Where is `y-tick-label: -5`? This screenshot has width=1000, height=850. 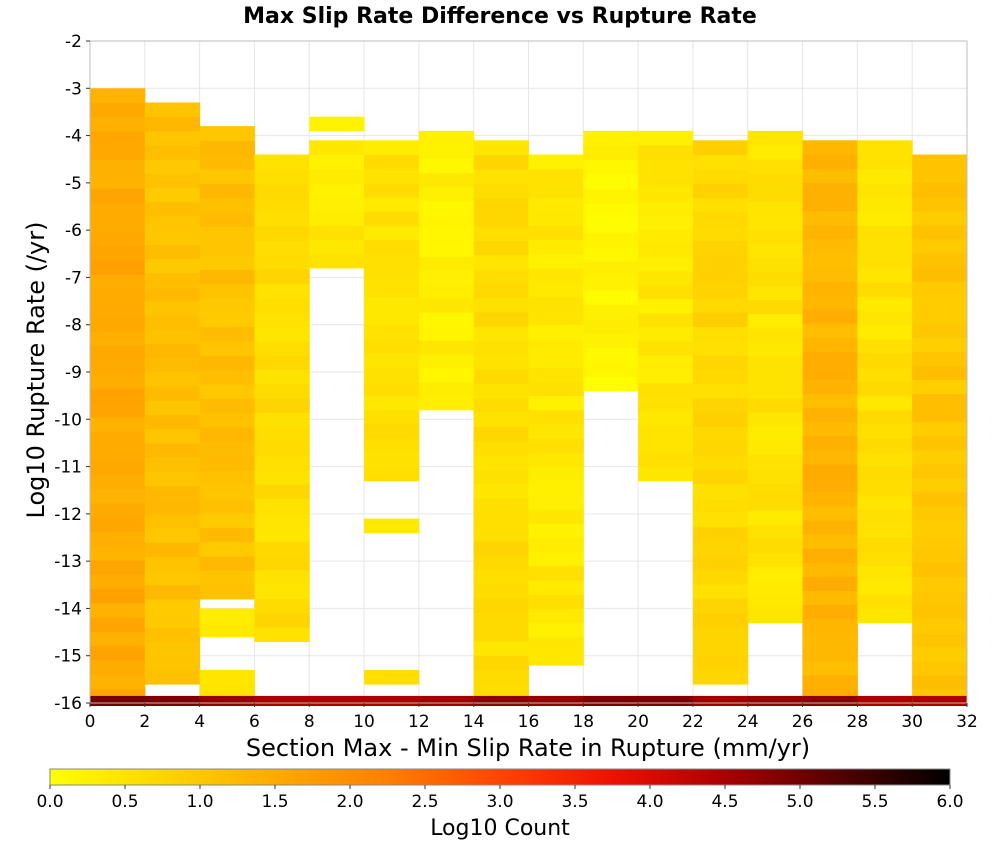
y-tick-label: -5 is located at coordinates (73, 184).